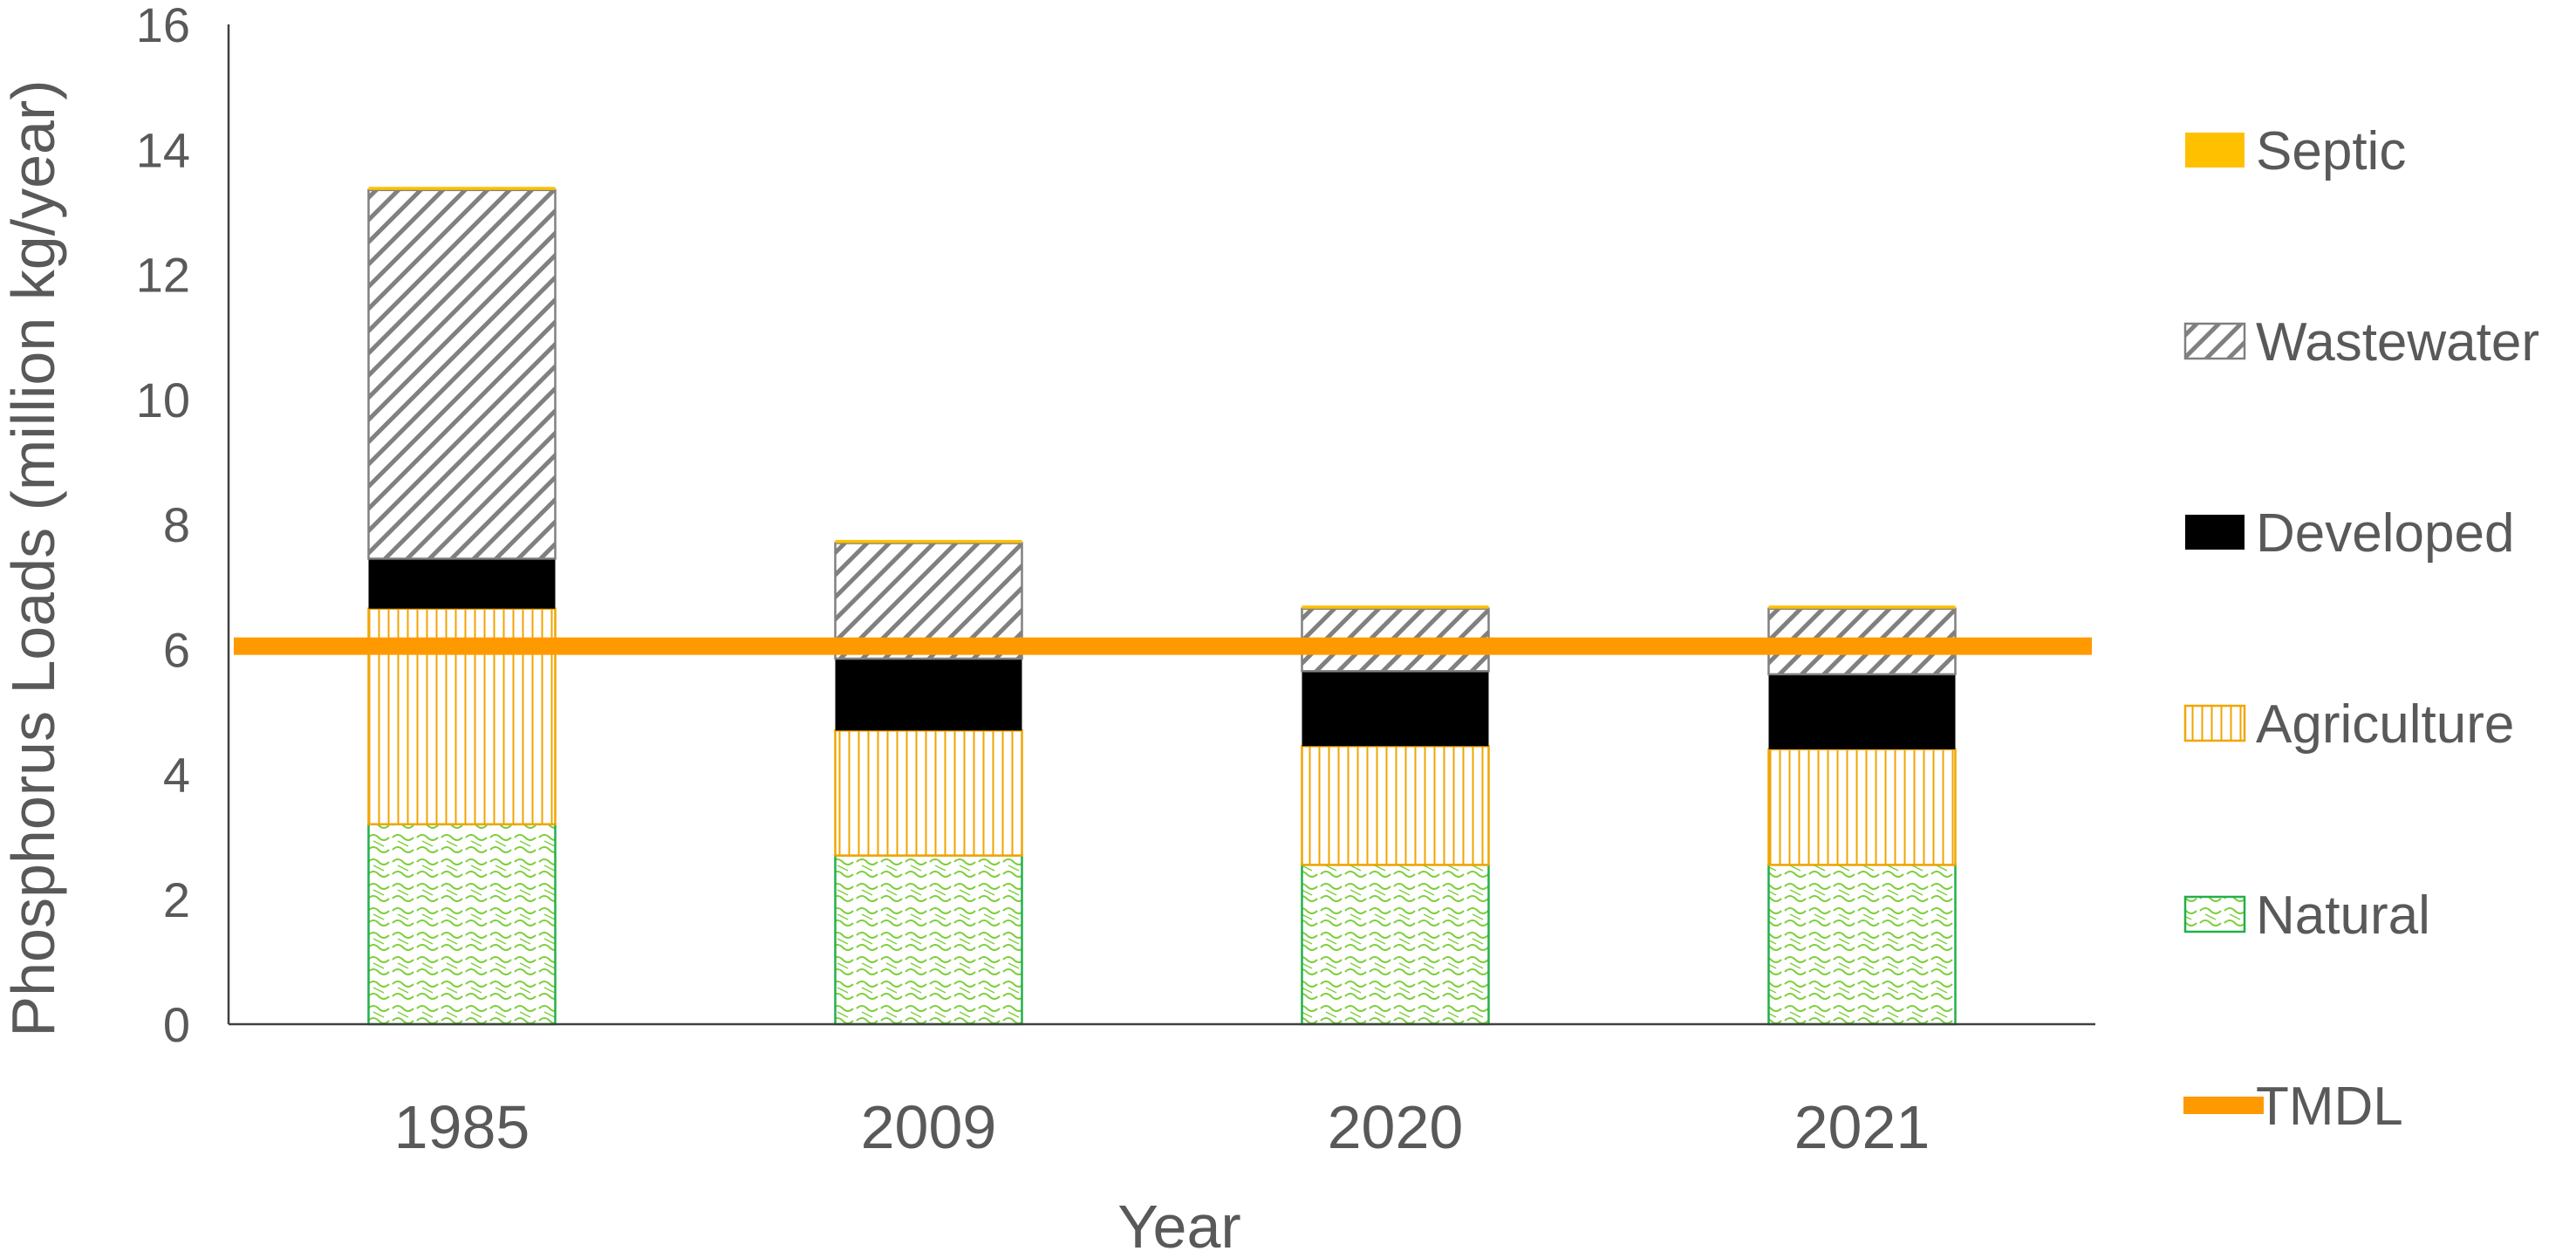 The width and height of the screenshot is (2576, 1258). Describe the element at coordinates (176, 524) in the screenshot. I see `y-tick-label: 8` at that location.